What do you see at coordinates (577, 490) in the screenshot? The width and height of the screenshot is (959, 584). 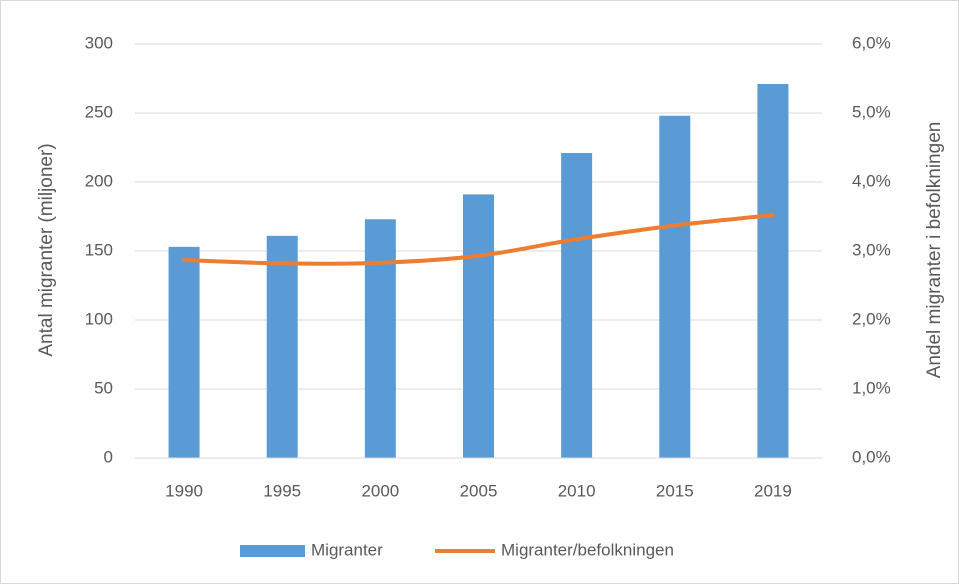 I see `x-tick-label: 2010` at bounding box center [577, 490].